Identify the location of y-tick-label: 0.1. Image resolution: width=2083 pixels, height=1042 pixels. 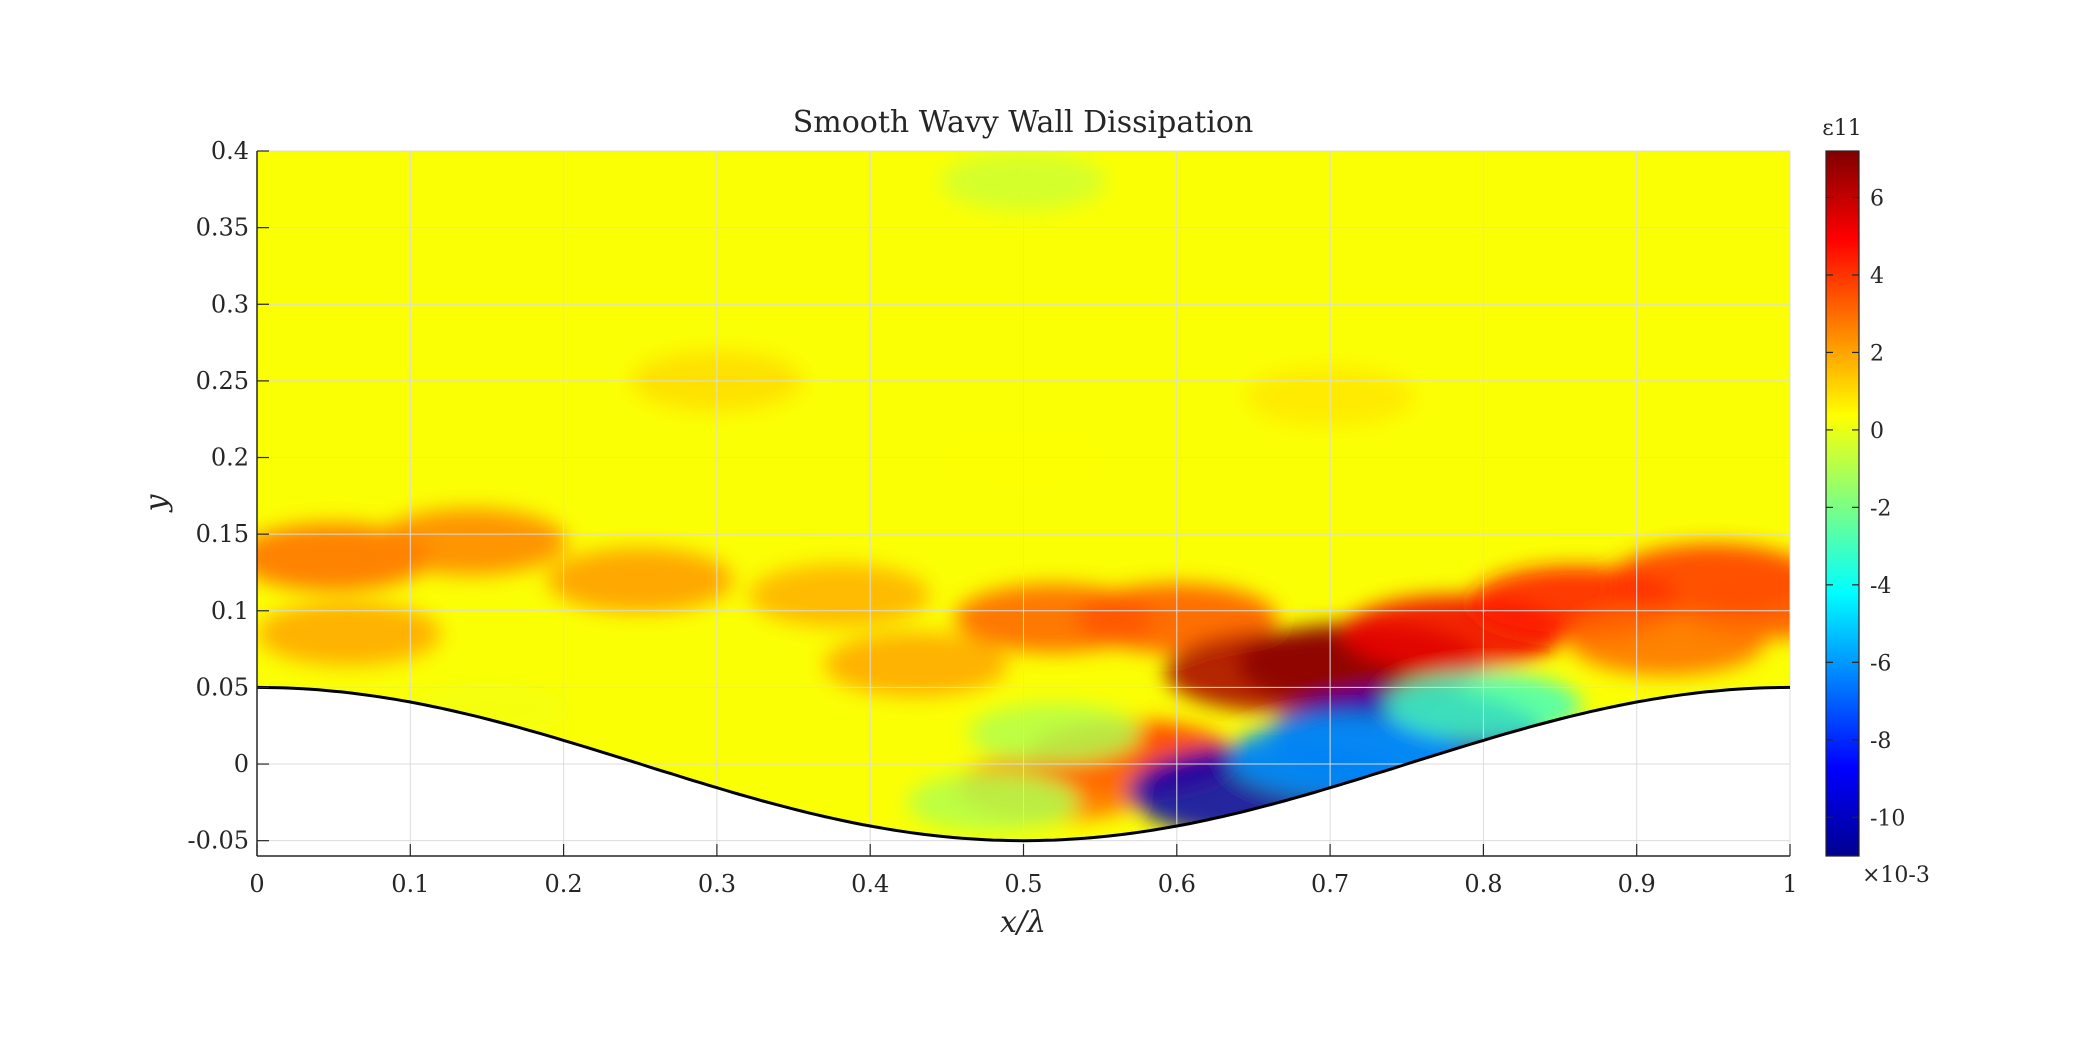
(230, 611).